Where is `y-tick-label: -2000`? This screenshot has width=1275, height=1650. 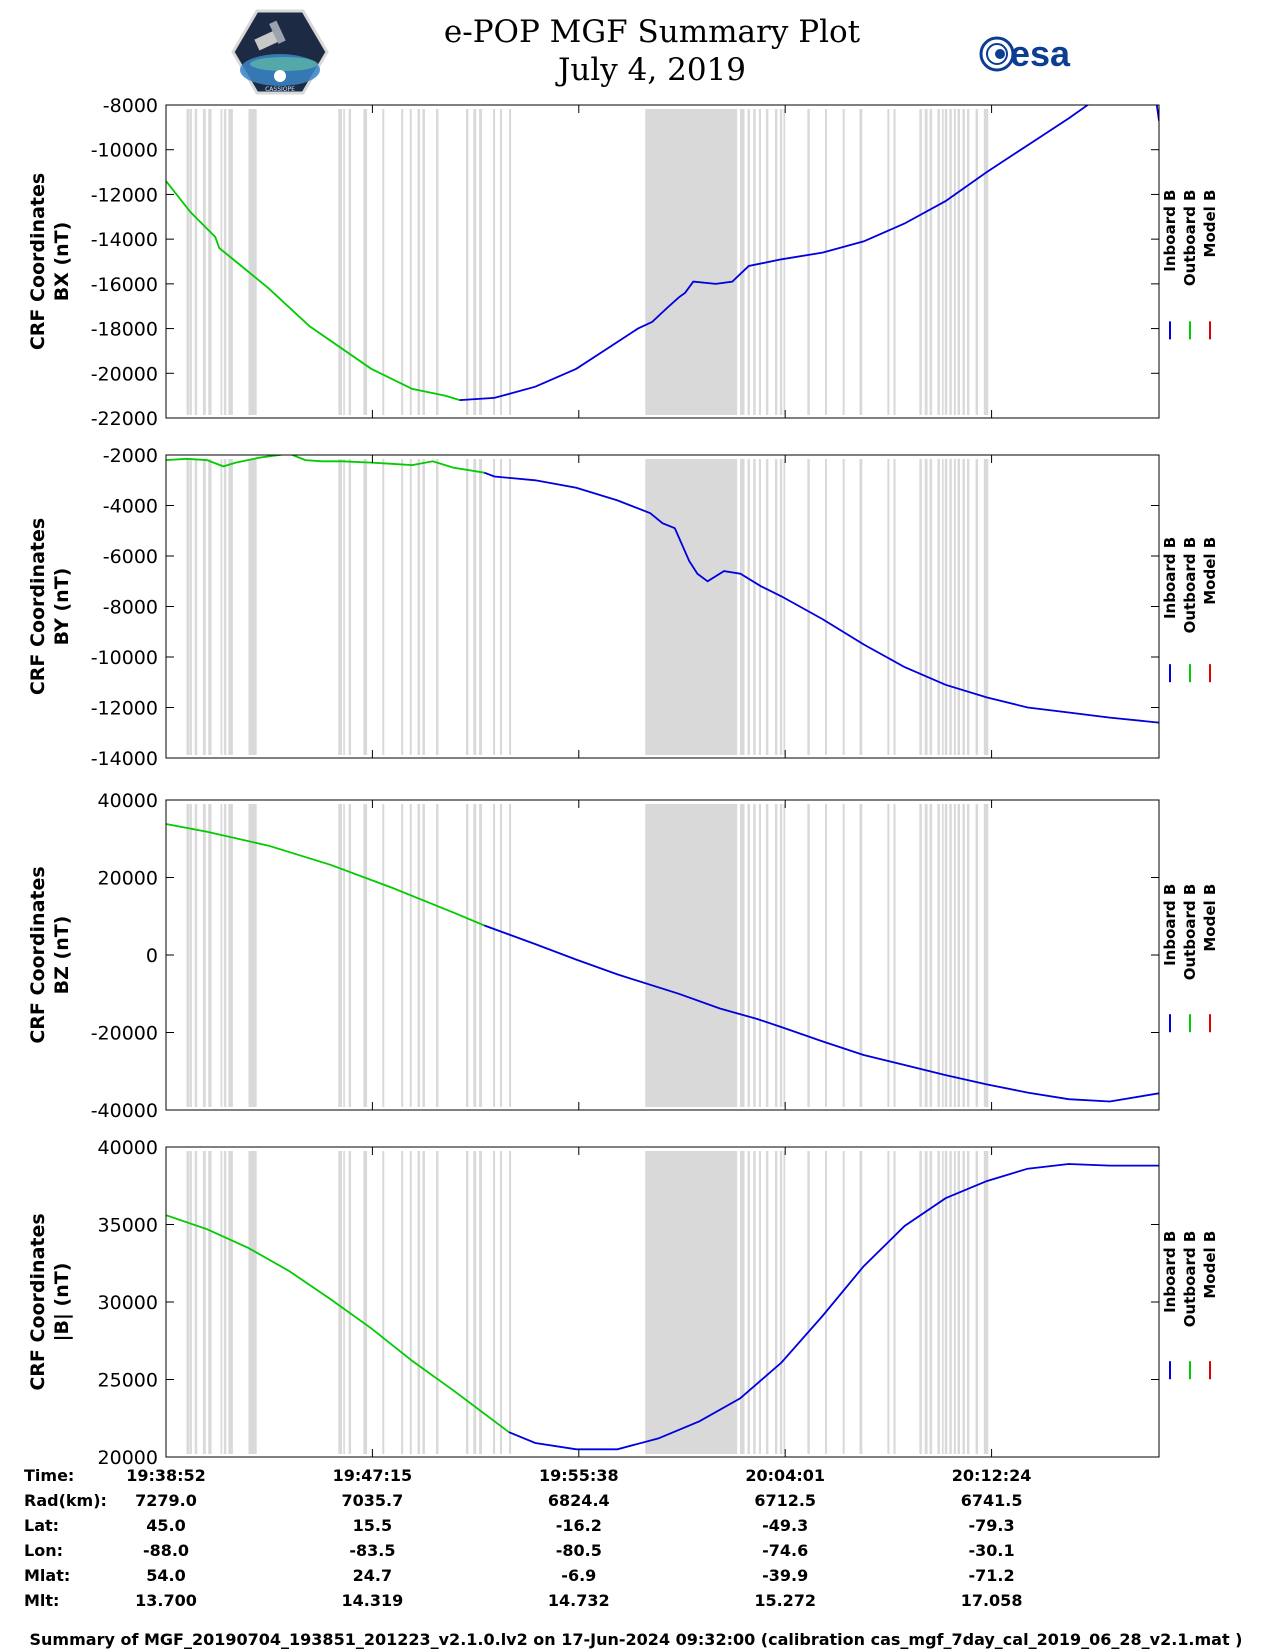 y-tick-label: -2000 is located at coordinates (130, 456).